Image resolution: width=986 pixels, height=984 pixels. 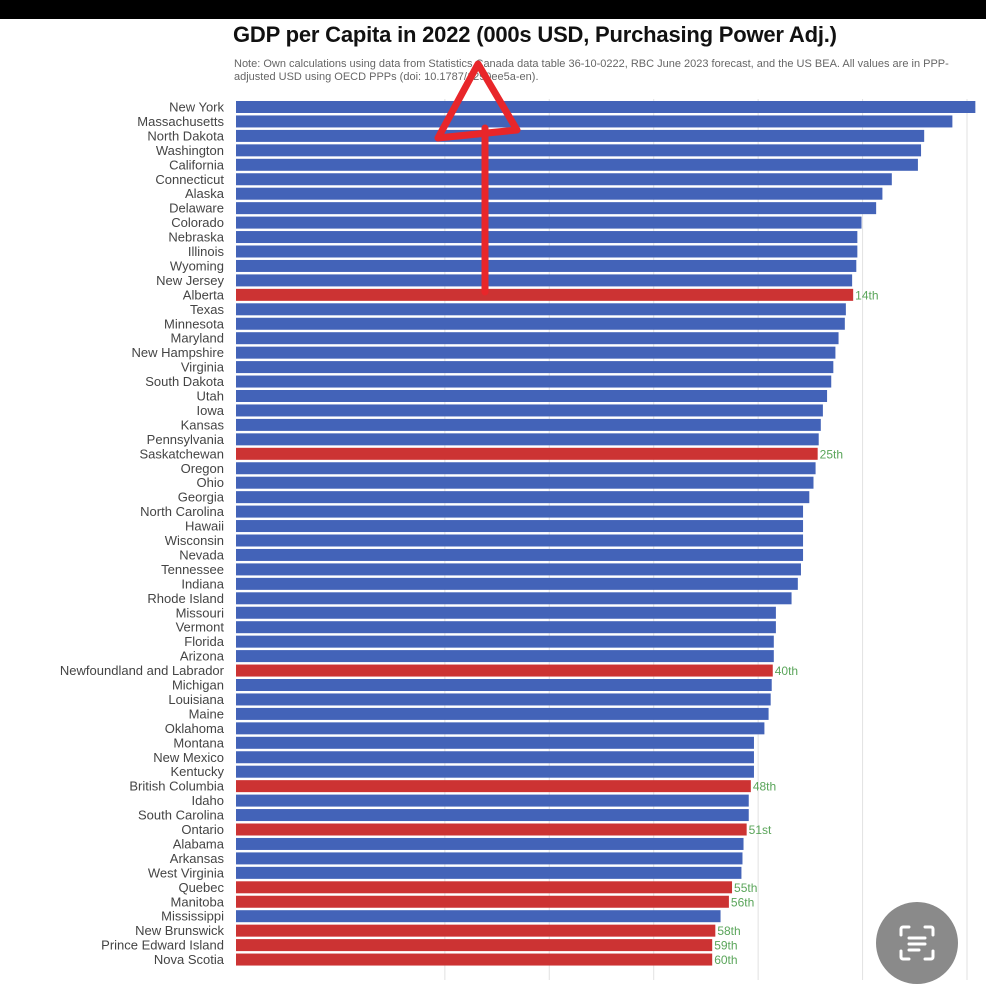 I want to click on category-label: Quebec, so click(x=201, y=887).